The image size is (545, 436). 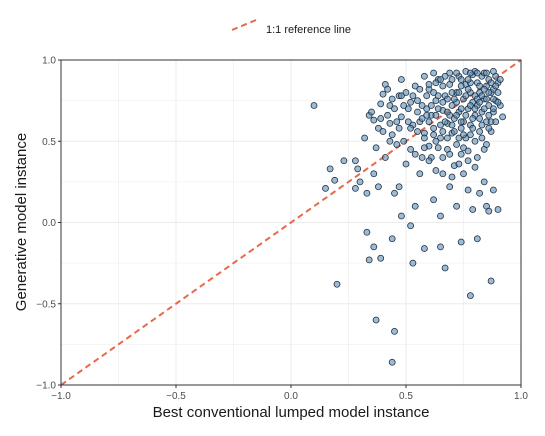 What do you see at coordinates (49, 223) in the screenshot?
I see `y-tick-label: 0.0` at bounding box center [49, 223].